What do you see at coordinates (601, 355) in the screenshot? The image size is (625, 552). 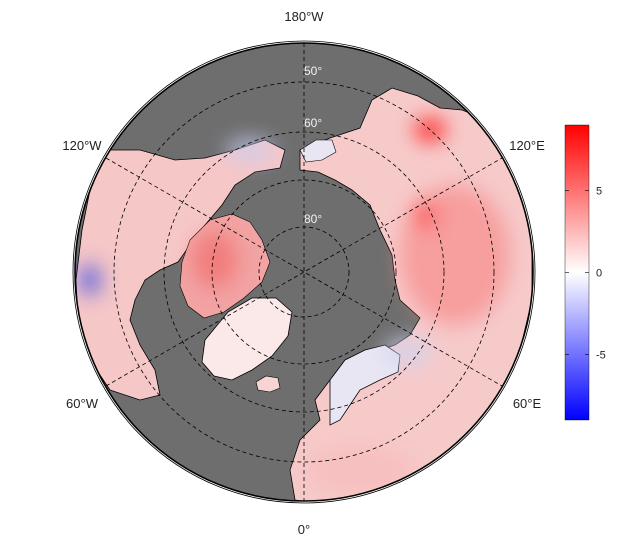 I see `colorbar-tick-label: -5` at bounding box center [601, 355].